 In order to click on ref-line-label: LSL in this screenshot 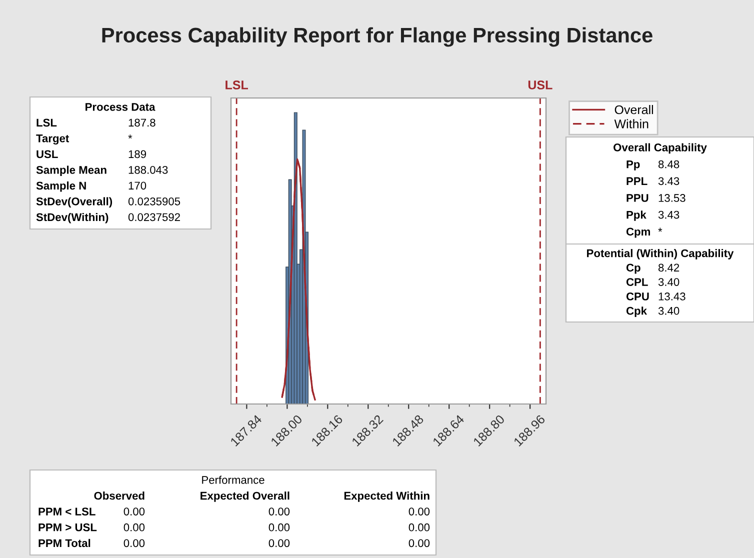, I will do `click(237, 85)`.